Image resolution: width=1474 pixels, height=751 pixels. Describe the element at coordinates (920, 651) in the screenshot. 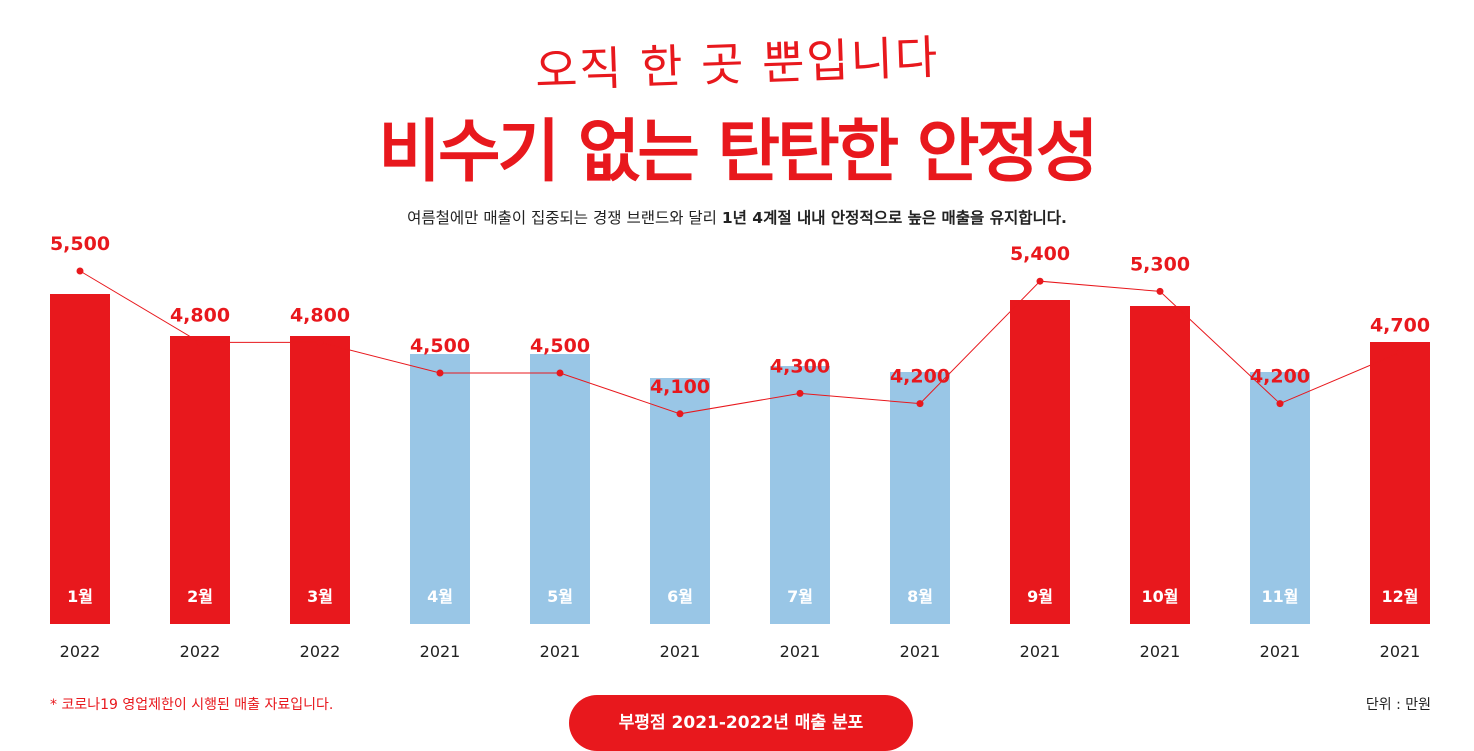

I see `year-label-8: 2021` at that location.